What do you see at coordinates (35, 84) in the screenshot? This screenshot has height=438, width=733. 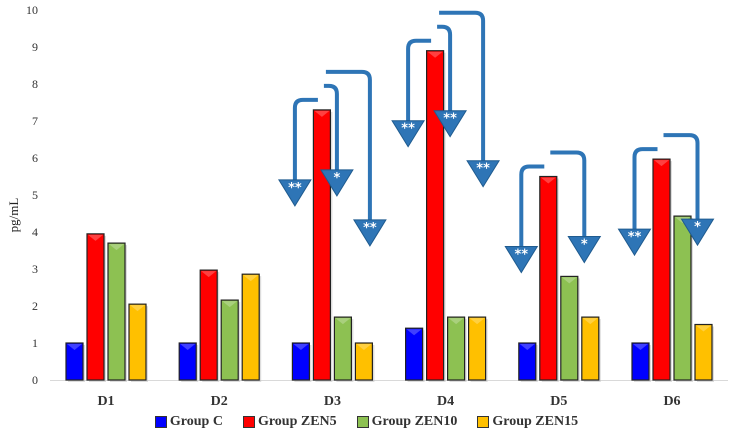 I see `y-tick-label: 8` at bounding box center [35, 84].